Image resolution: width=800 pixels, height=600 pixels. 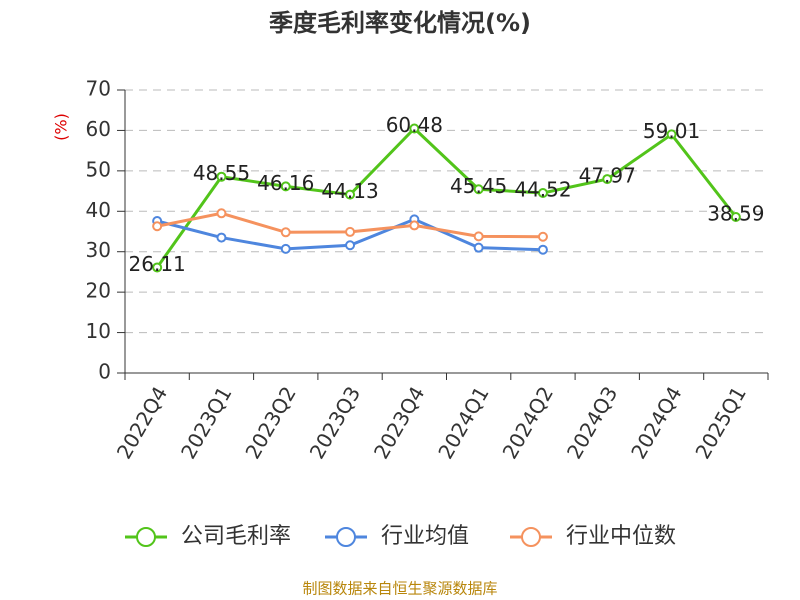 I want to click on y-tick-label: 70, so click(x=98, y=89).